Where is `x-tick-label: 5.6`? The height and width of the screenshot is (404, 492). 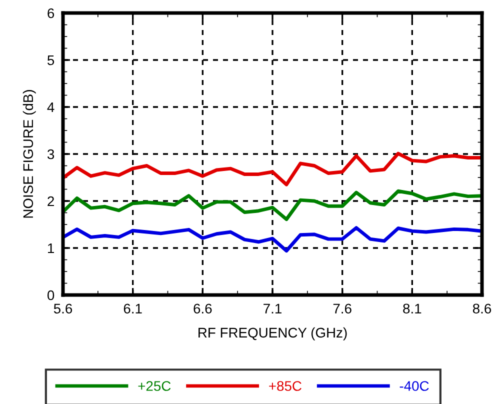 x-tick-label: 5.6 is located at coordinates (63, 309).